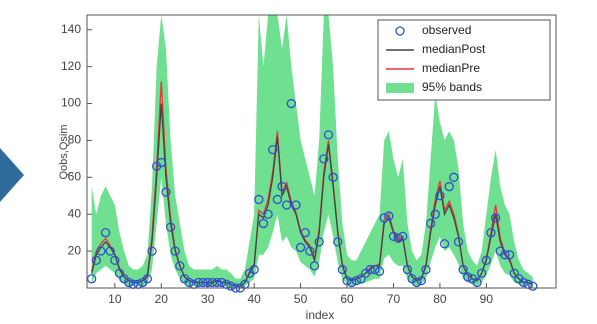 Image resolution: width=597 pixels, height=324 pixels. What do you see at coordinates (75, 176) in the screenshot?
I see `y-tick-label: 60` at bounding box center [75, 176].